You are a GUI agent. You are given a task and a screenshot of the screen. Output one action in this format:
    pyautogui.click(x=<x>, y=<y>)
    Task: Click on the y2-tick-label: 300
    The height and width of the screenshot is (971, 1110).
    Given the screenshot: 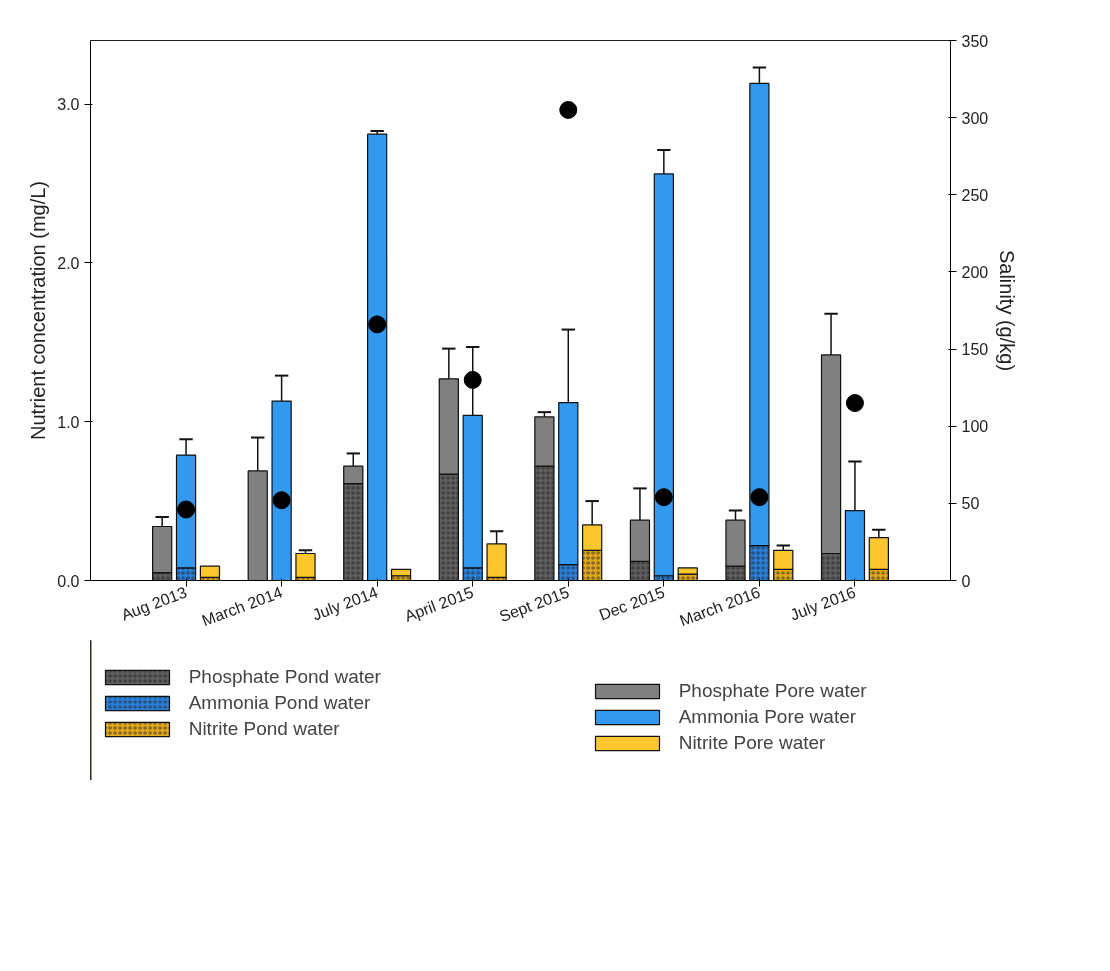 What is the action you would take?
    pyautogui.click(x=975, y=118)
    